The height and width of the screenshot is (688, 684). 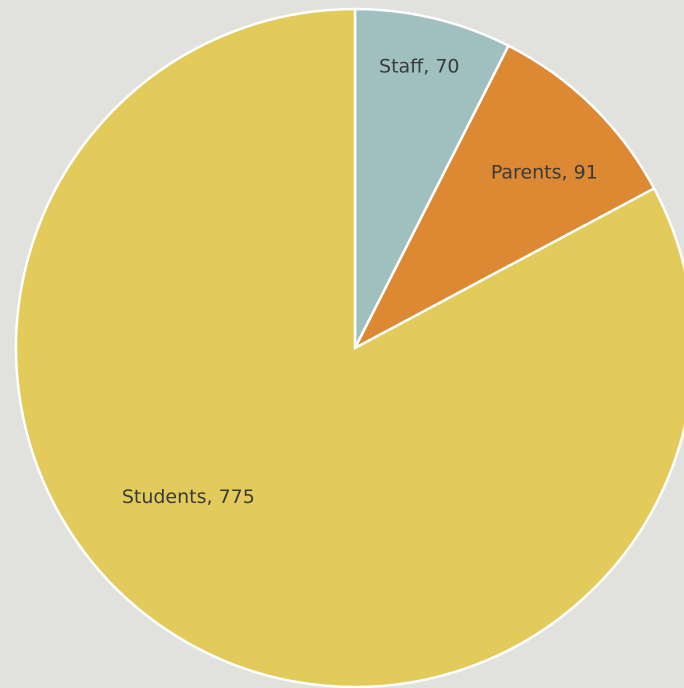 I want to click on data-label: Staff, 70, so click(x=419, y=67).